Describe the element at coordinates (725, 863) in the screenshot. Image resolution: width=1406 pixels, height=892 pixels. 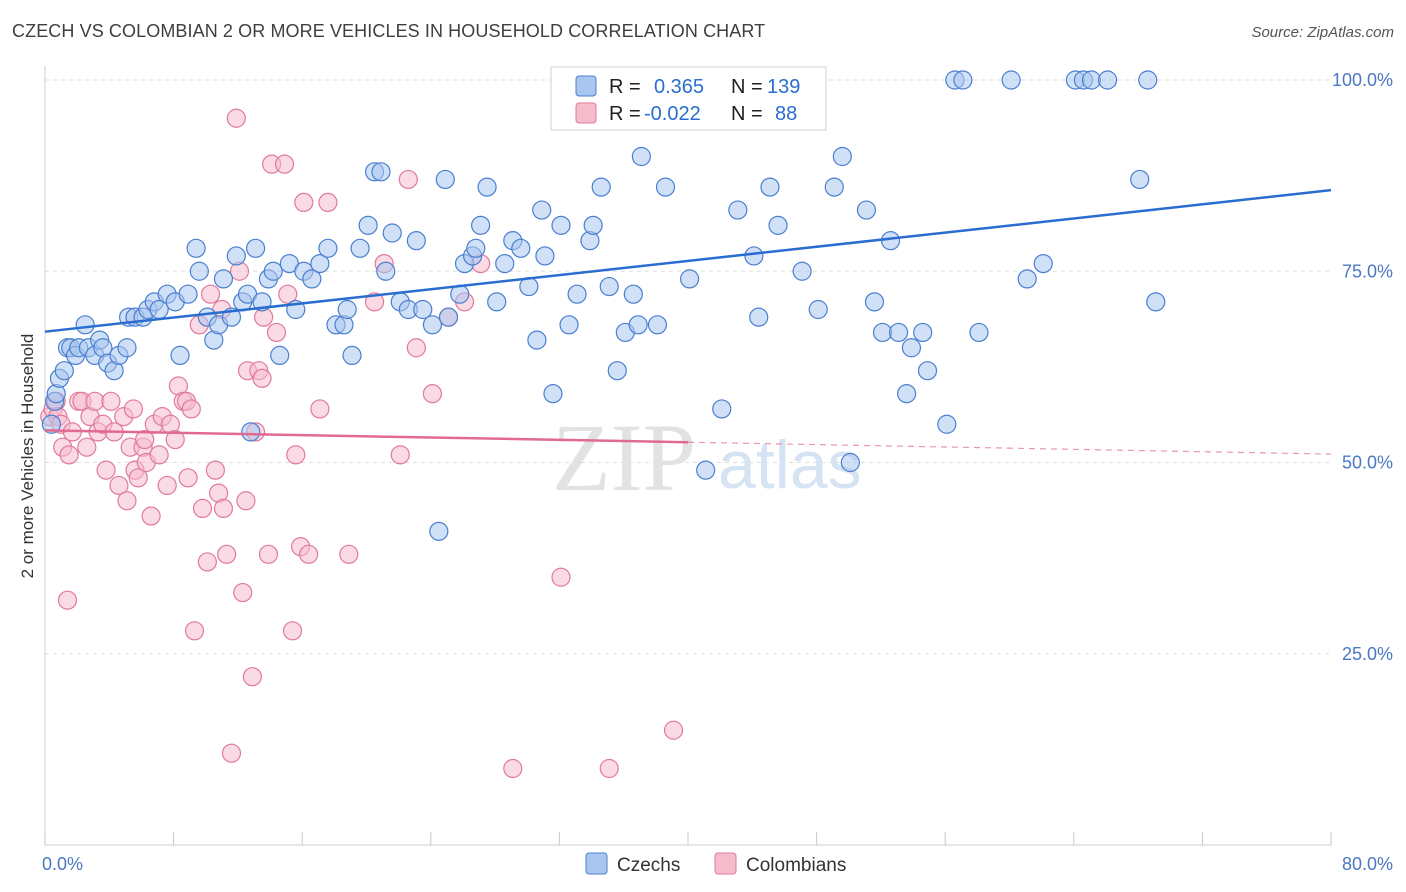
I see `bottom-legend-swatch-colombians` at that location.